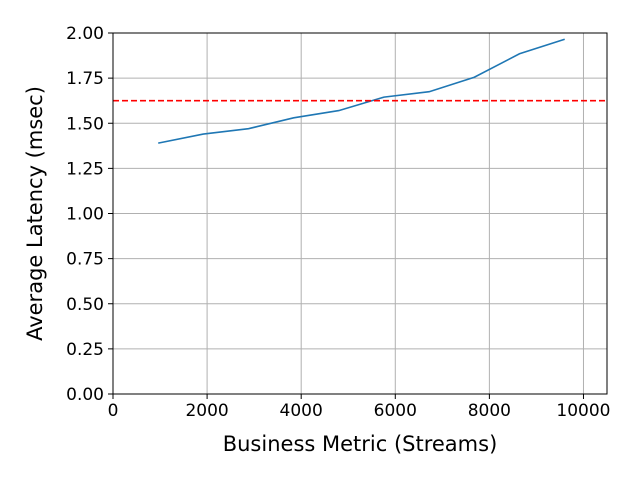 Image resolution: width=640 pixels, height=480 pixels. What do you see at coordinates (85, 169) in the screenshot?
I see `y-tick-label: 1.25` at bounding box center [85, 169].